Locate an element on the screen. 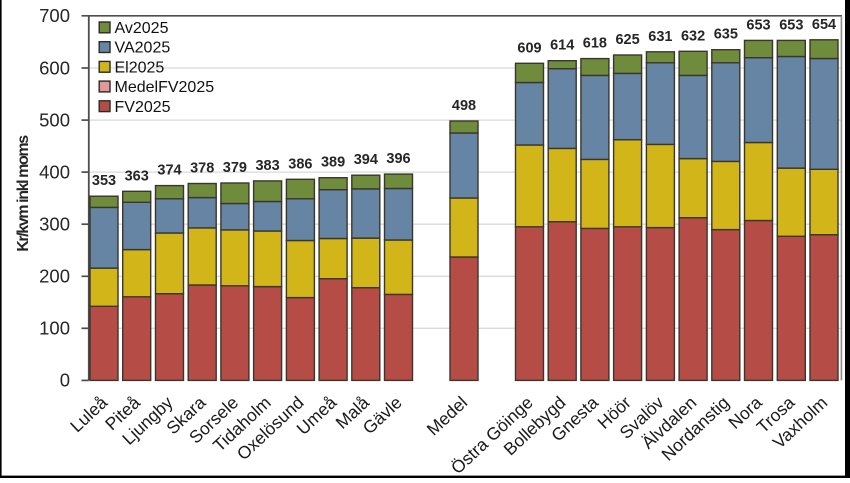 This screenshot has width=850, height=483. svg-text: 0 is located at coordinates (65, 380).